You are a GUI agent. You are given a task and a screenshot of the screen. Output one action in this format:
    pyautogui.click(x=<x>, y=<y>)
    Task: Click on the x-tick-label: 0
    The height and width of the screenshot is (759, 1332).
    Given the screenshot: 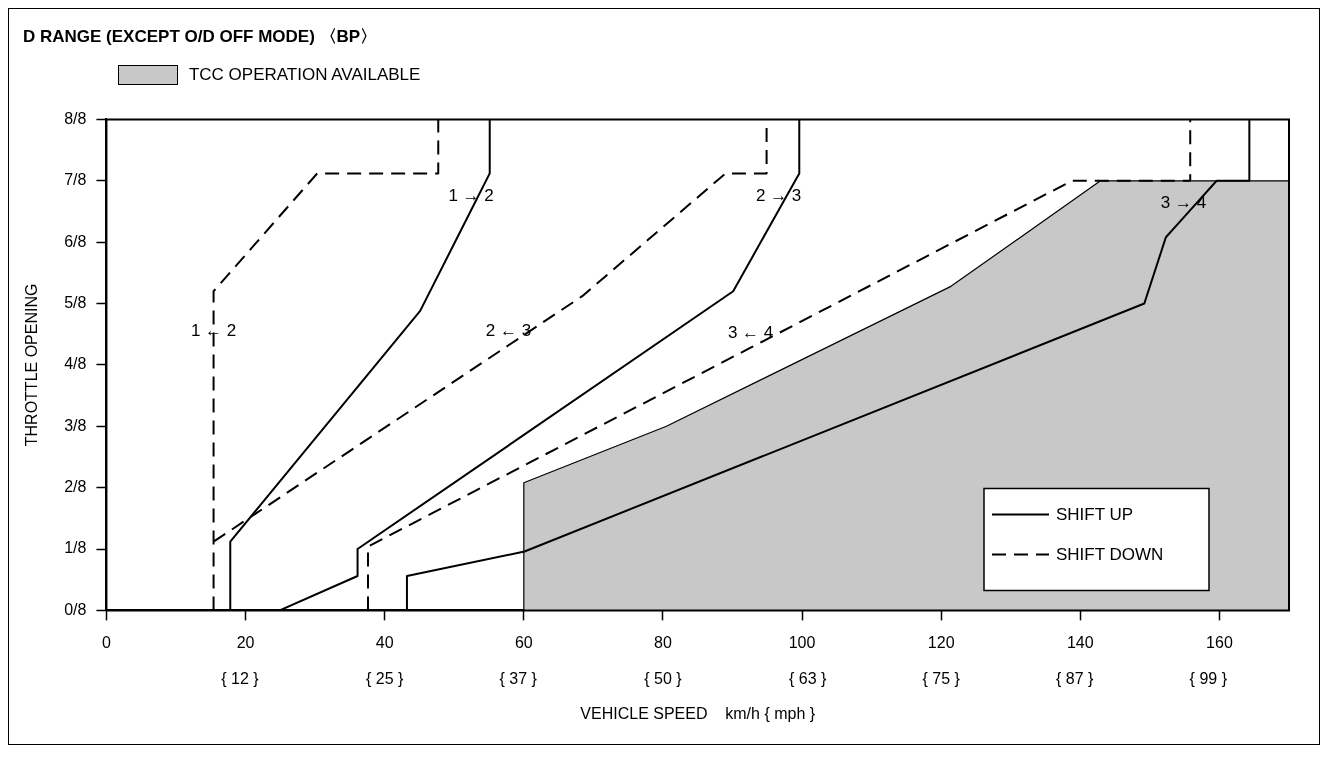 What is the action you would take?
    pyautogui.click(x=106, y=643)
    